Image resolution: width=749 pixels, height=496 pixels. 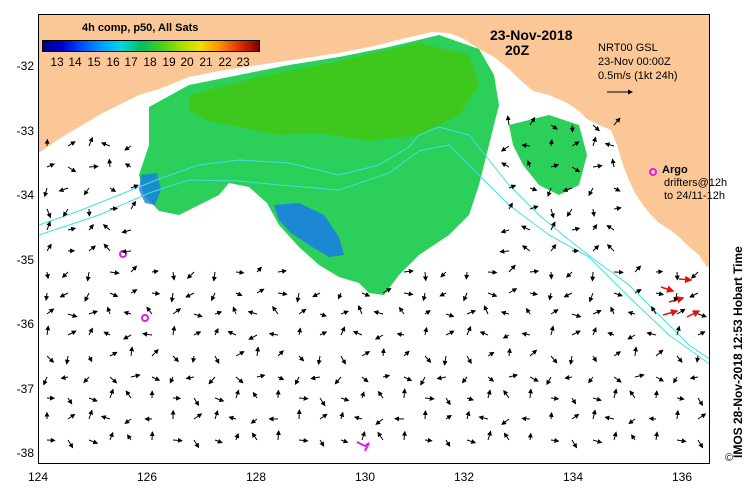 I want to click on imos-credit: IMOS 28-Nov-2018 12:53 Hobart Time, so click(x=738, y=352).